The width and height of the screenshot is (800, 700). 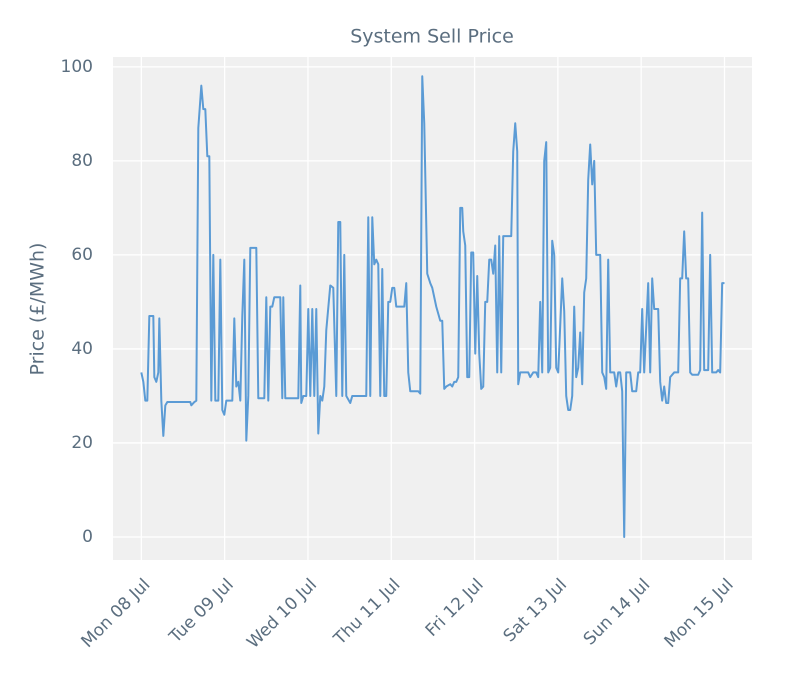 What do you see at coordinates (115, 613) in the screenshot?
I see `x-tick-label: Mon 08 Jul` at bounding box center [115, 613].